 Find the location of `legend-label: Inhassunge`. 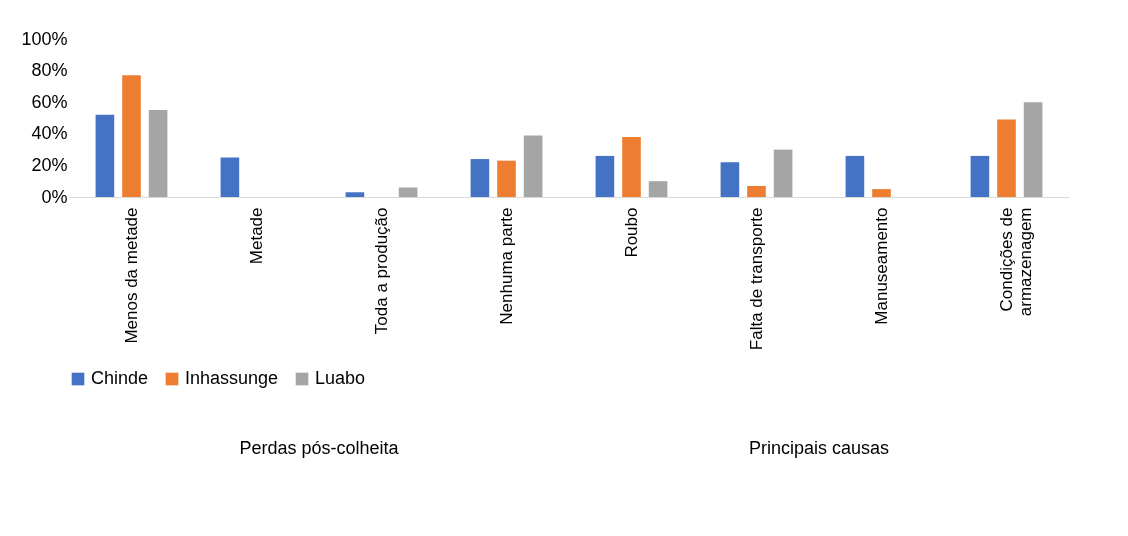

legend-label: Inhassunge is located at coordinates (232, 378).